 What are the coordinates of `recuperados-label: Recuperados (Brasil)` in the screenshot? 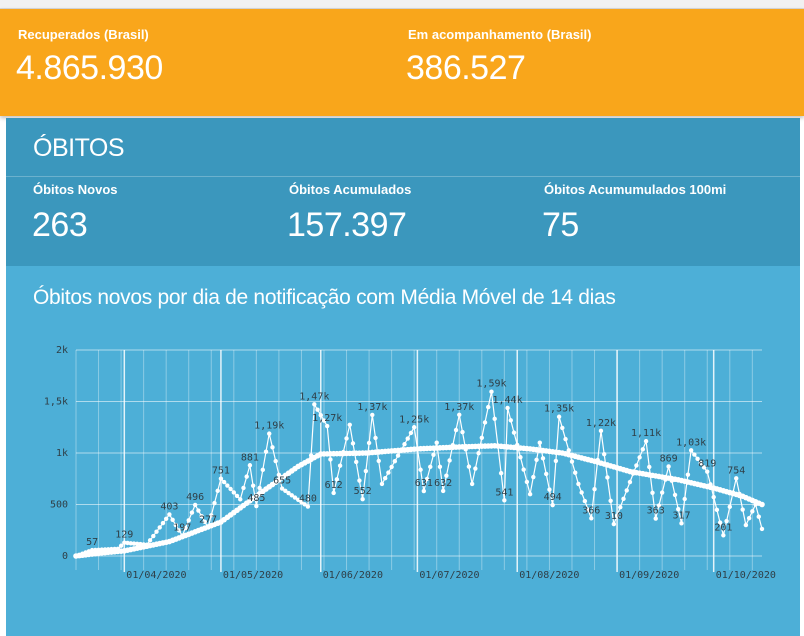 It's located at (83, 34).